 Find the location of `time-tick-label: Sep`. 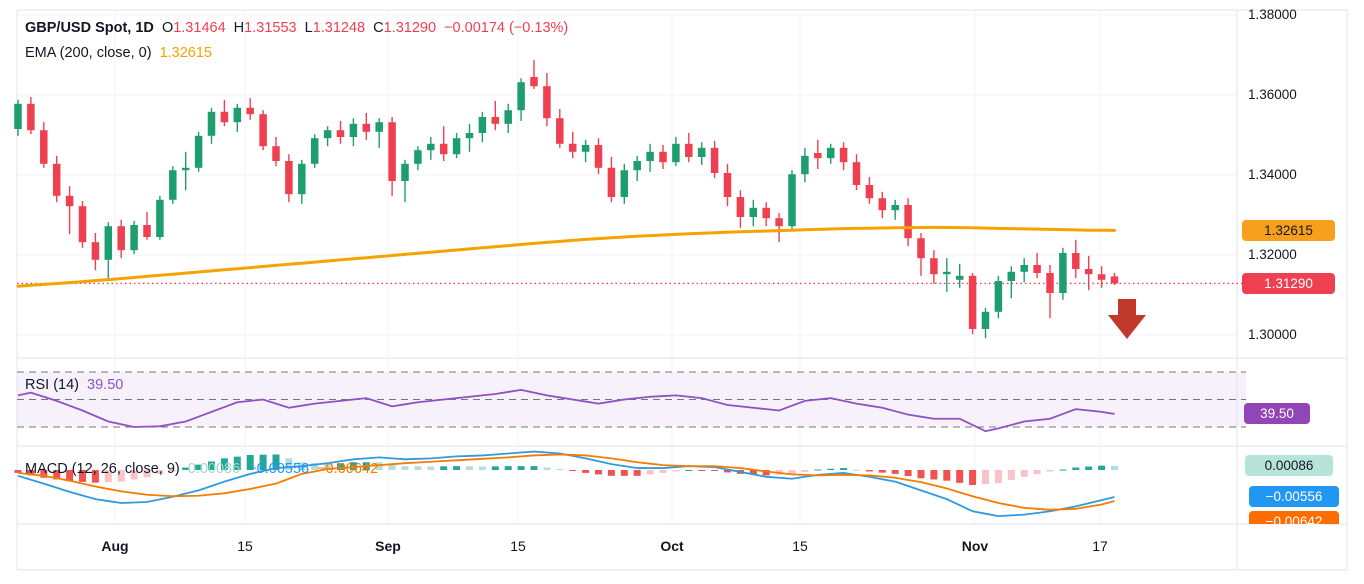

time-tick-label: Sep is located at coordinates (388, 546).